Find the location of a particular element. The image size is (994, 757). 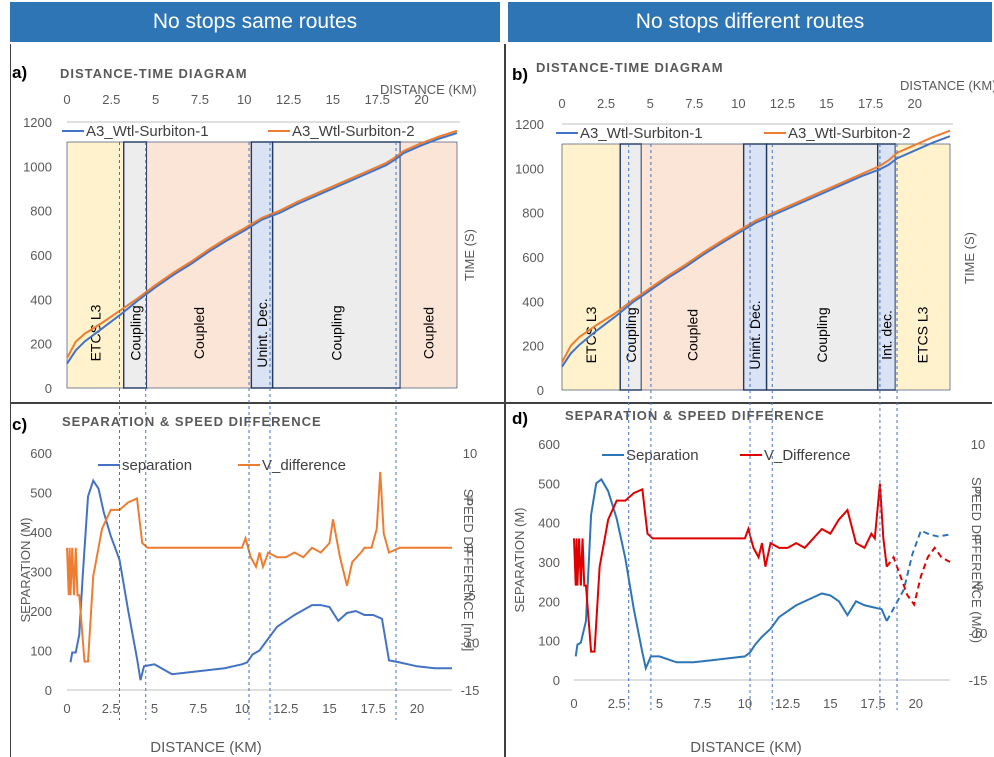

chart-title-a: DISTANCE-TIME DIAGRAM is located at coordinates (154, 73).